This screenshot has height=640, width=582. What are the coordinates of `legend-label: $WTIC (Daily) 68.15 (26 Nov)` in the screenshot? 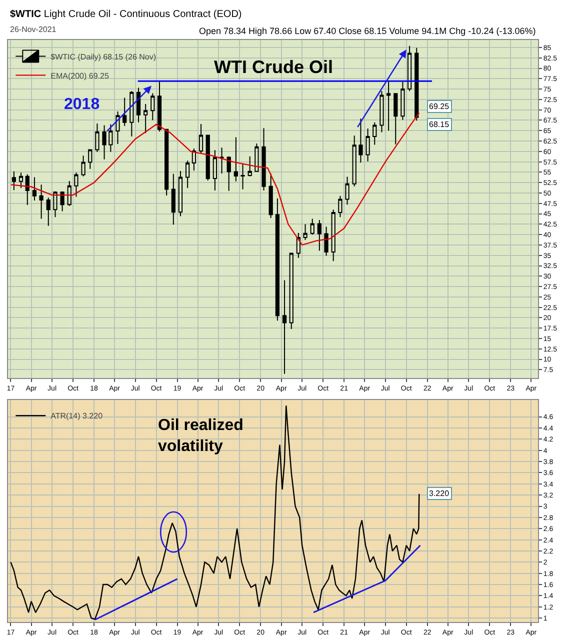 It's located at (103, 57).